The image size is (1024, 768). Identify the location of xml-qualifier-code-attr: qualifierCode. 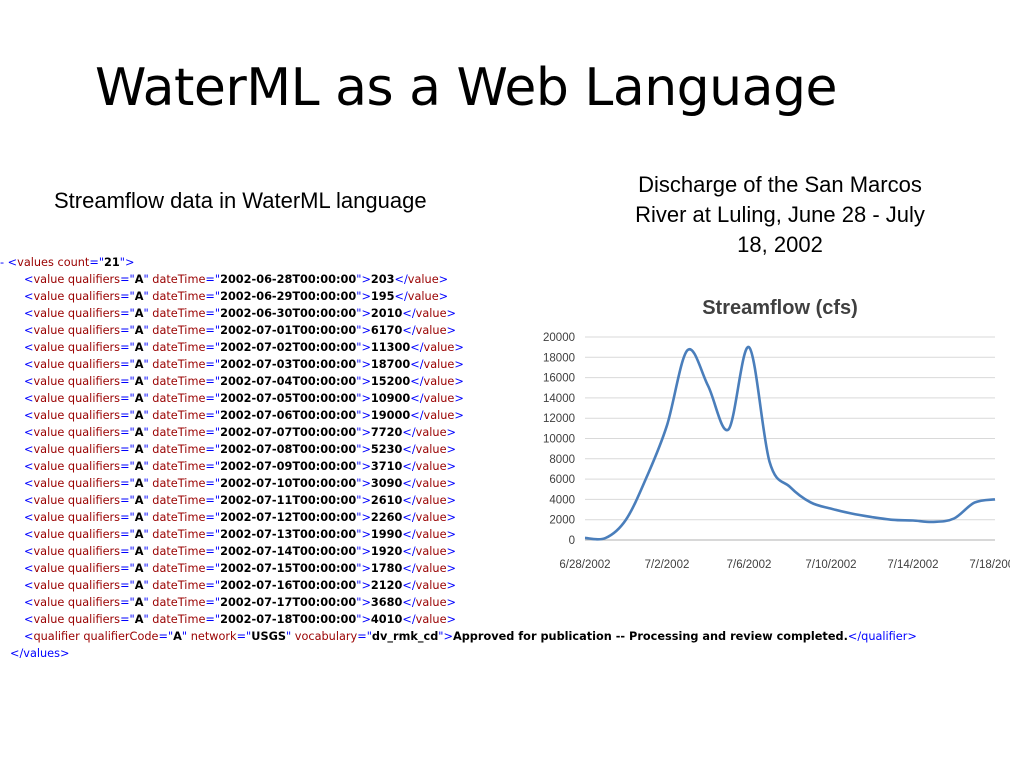
(121, 636).